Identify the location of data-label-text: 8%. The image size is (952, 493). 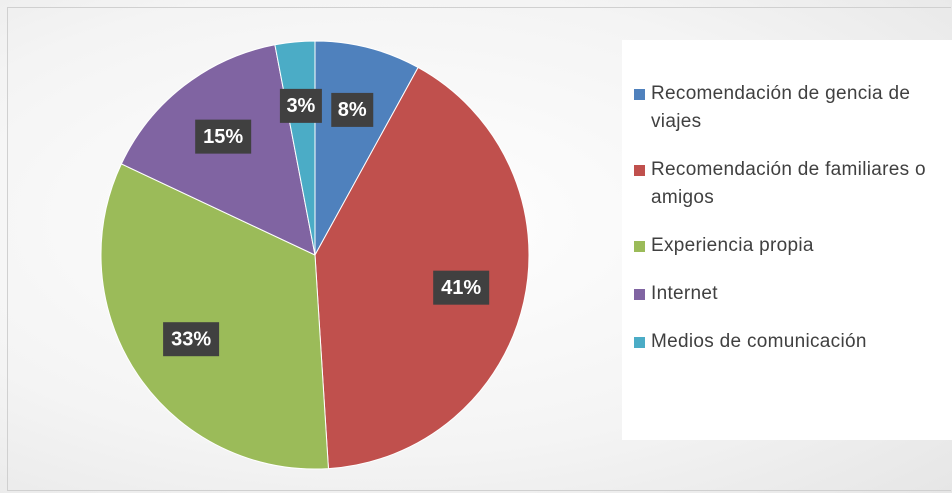
(352, 110).